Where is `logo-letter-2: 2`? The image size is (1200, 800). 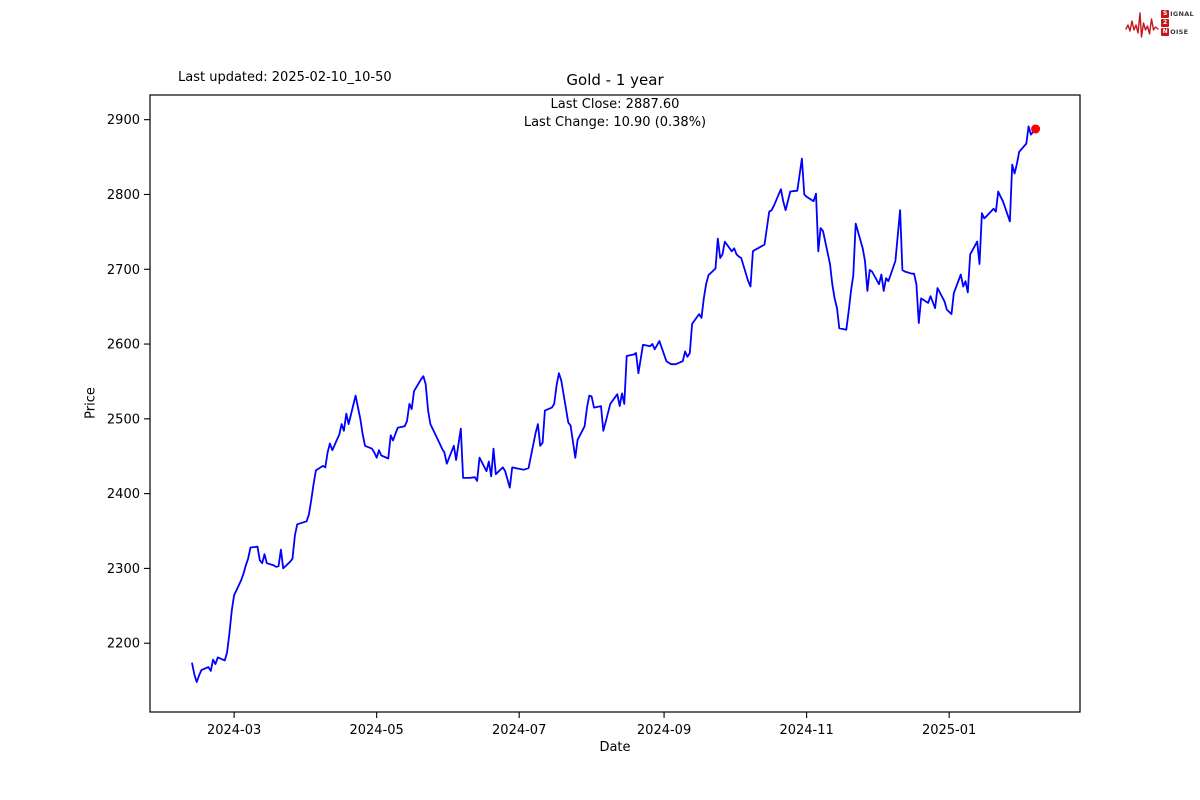
logo-letter-2: 2 is located at coordinates (1165, 23).